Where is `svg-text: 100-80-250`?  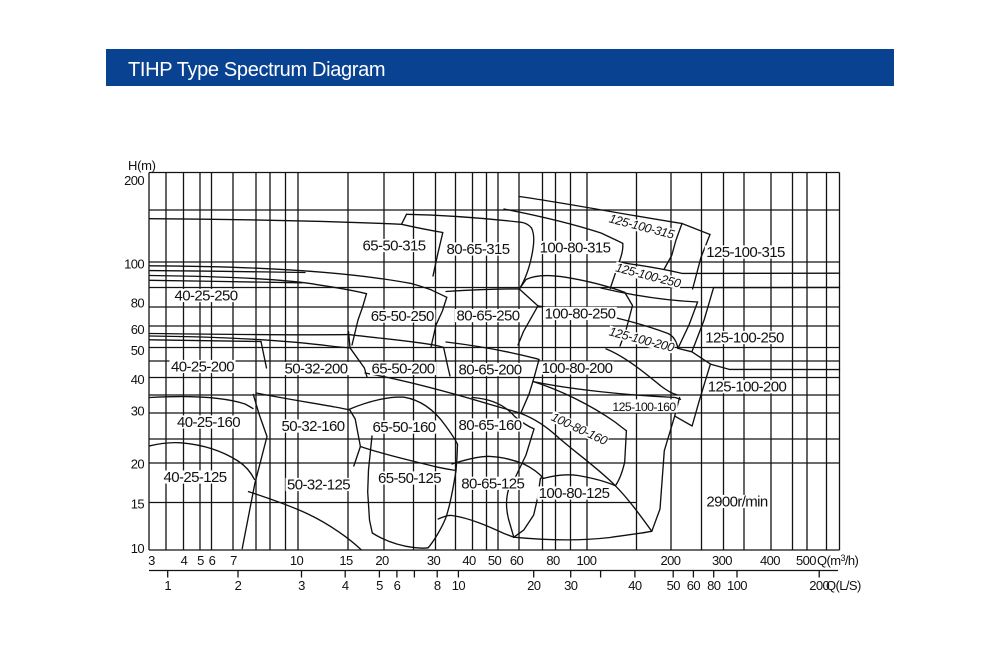 svg-text: 100-80-250 is located at coordinates (580, 314).